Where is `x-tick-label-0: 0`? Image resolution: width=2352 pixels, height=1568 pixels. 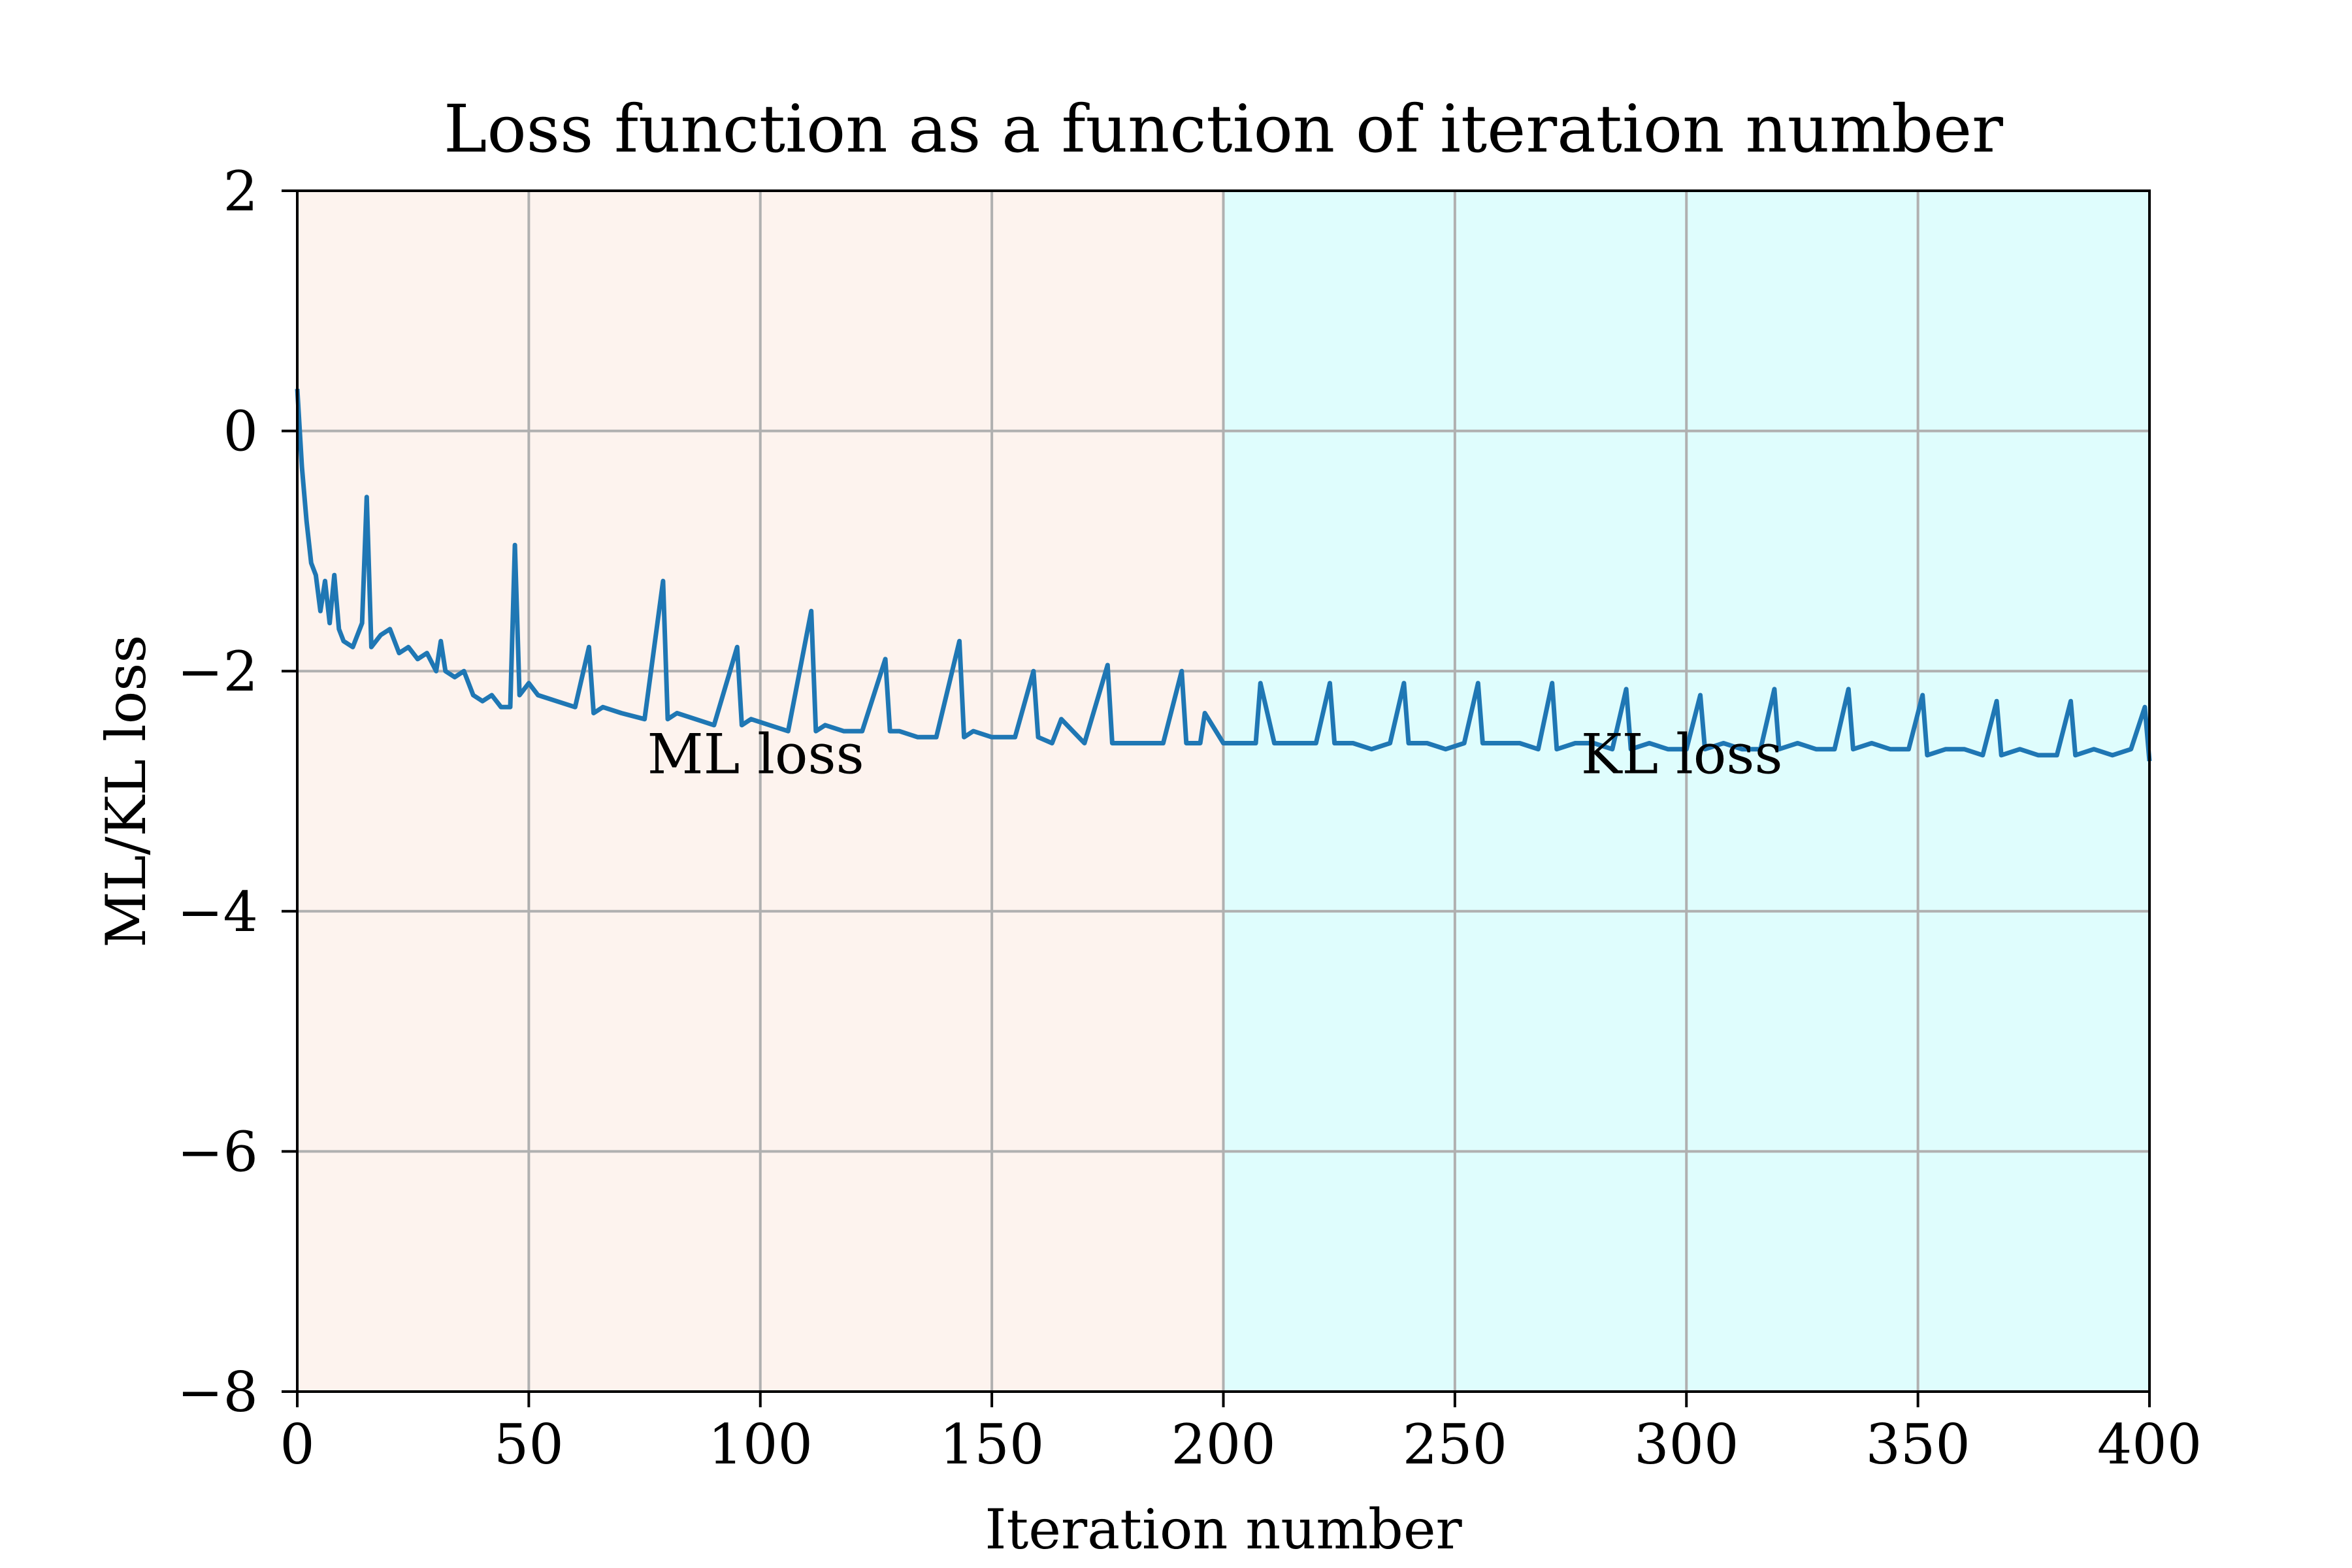 x-tick-label-0: 0 is located at coordinates (297, 1445).